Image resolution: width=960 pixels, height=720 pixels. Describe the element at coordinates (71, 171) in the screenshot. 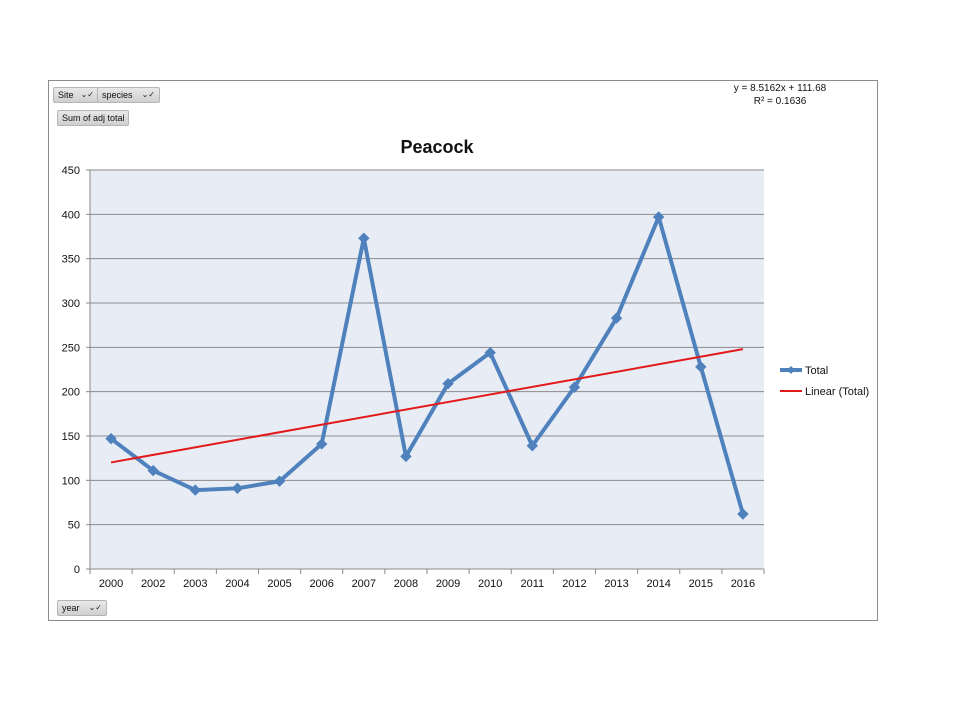

I see `y-tick-label: 450` at that location.